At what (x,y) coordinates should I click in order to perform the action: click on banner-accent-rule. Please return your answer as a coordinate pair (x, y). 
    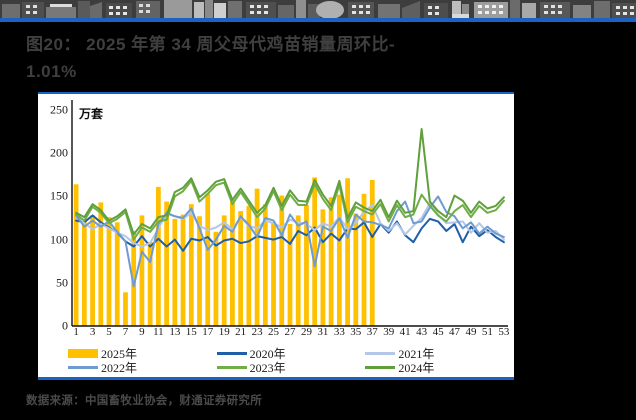
    Looking at the image, I should click on (318, 20).